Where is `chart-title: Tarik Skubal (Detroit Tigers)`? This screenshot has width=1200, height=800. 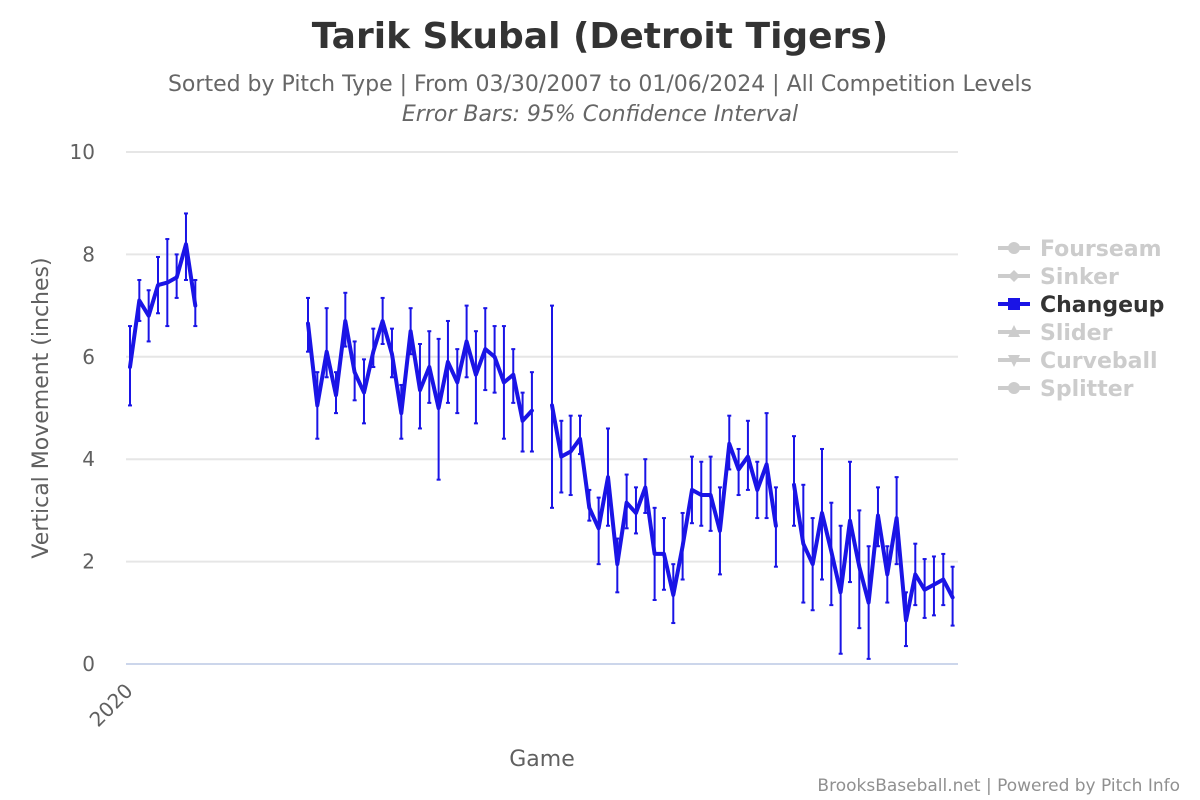 chart-title: Tarik Skubal (Detroit Tigers) is located at coordinates (600, 36).